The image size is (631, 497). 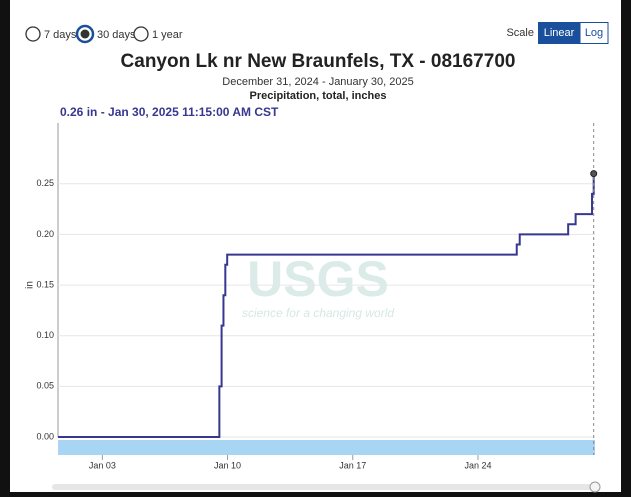 I want to click on period-radio: 7 days, so click(x=51, y=34).